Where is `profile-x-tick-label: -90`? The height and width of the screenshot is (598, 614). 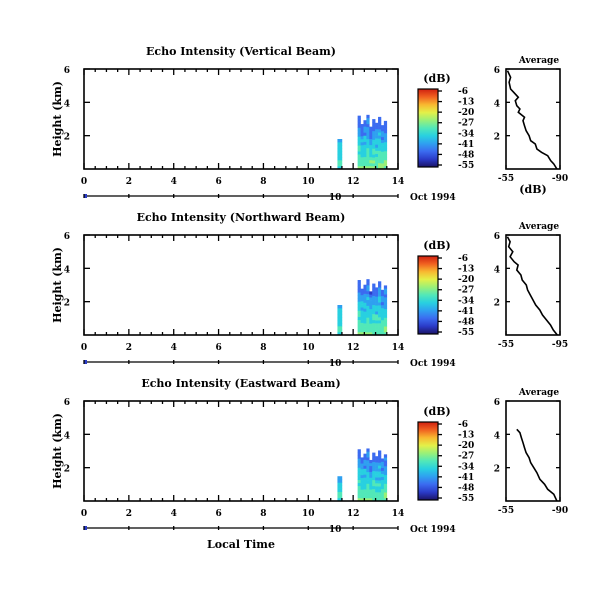
profile-x-tick-label: -90 is located at coordinates (560, 179).